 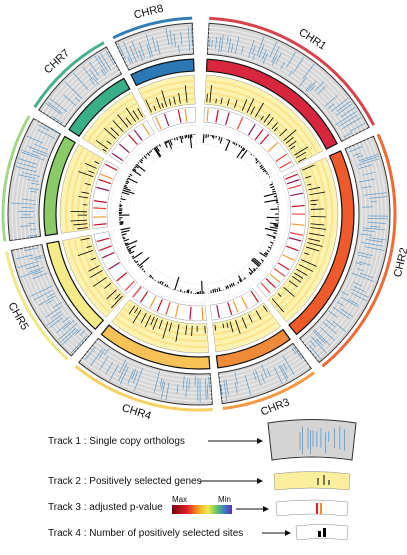 What do you see at coordinates (136, 412) in the screenshot?
I see `chr-label: CHR4` at bounding box center [136, 412].